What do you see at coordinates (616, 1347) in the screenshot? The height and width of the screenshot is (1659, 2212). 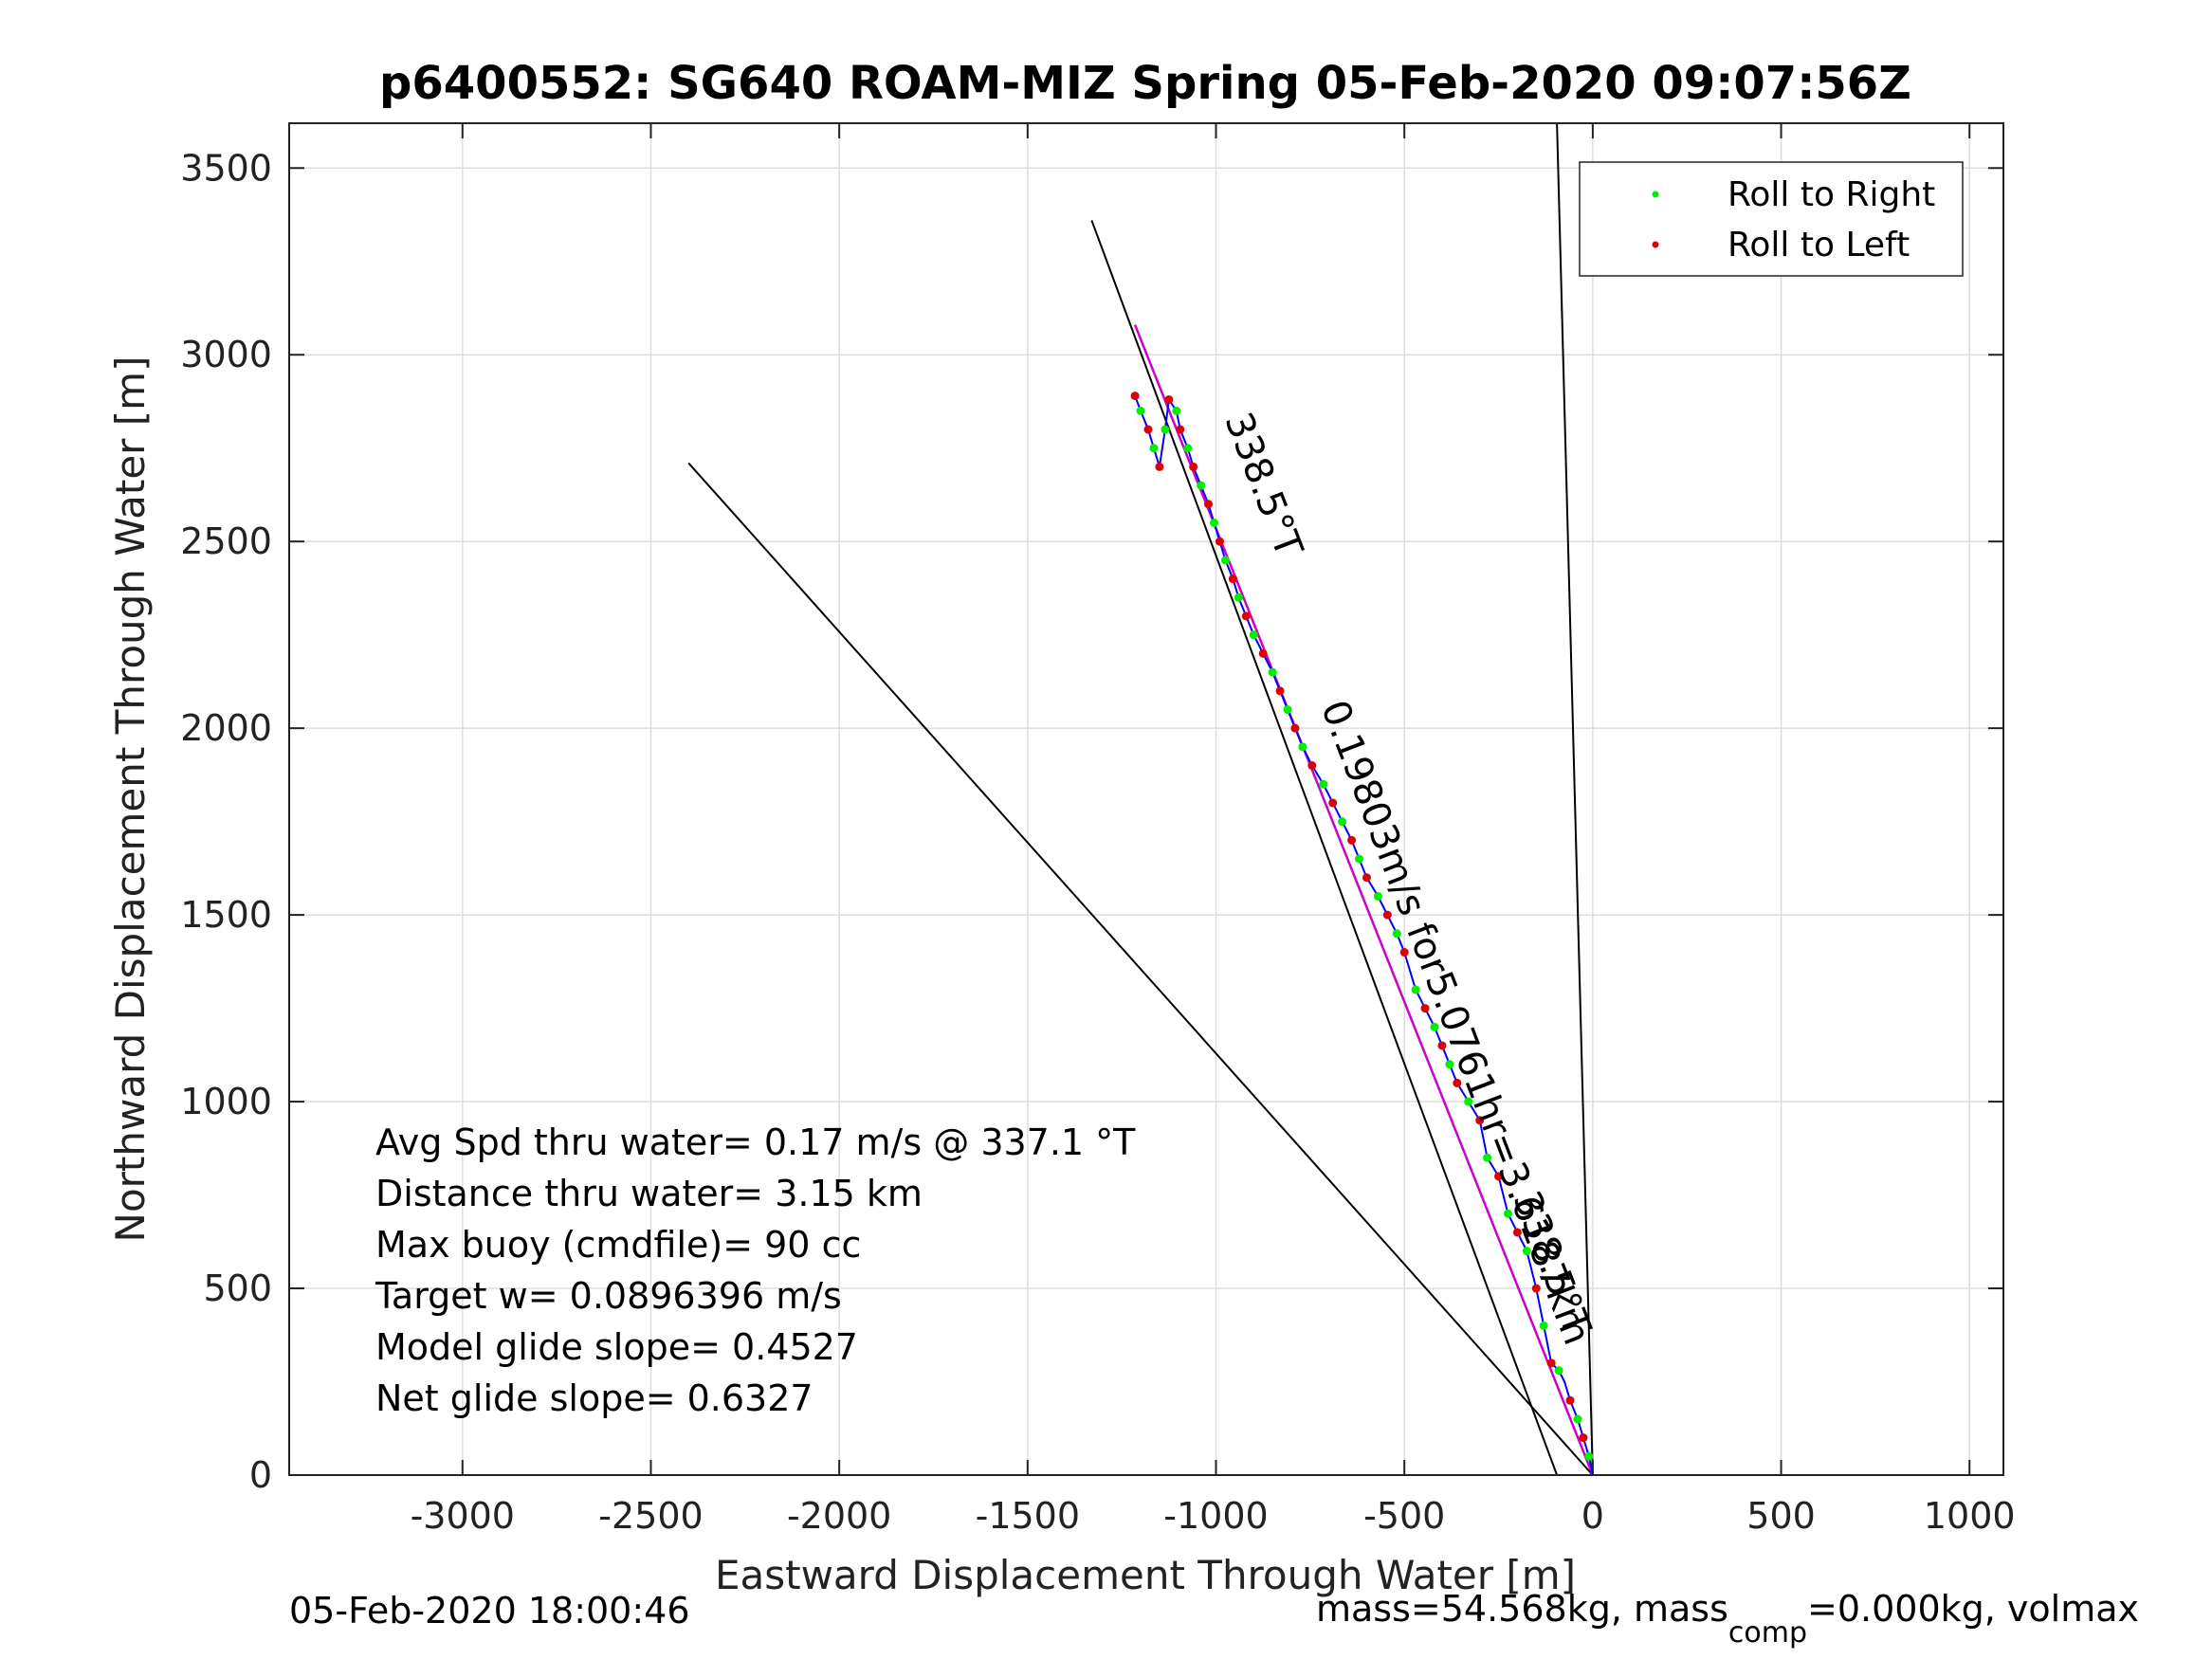 I see `stats-line: Model glide slope= 0.4527` at bounding box center [616, 1347].